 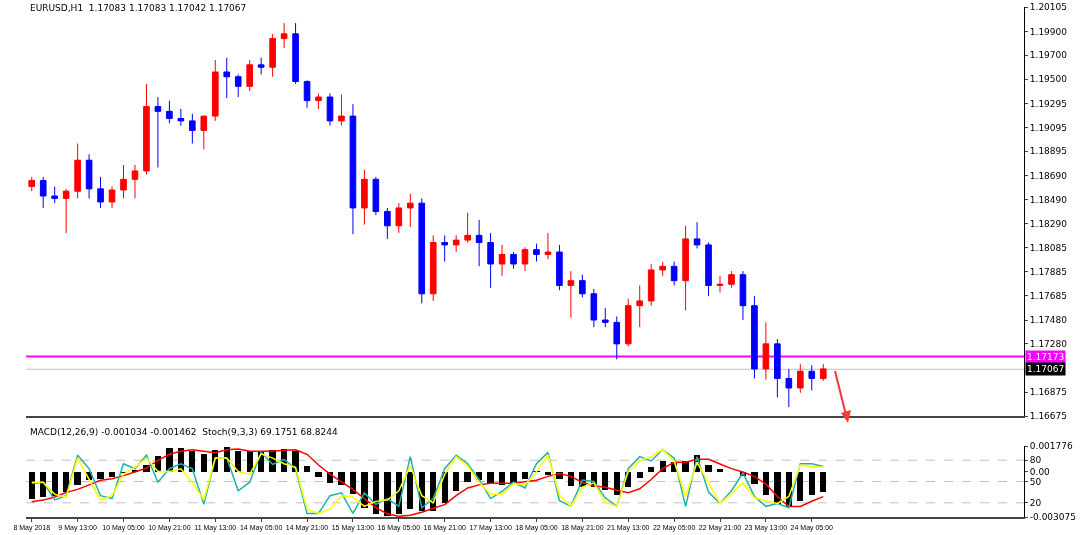 I want to click on y-tick-label: 1.19900, so click(x=1048, y=31).